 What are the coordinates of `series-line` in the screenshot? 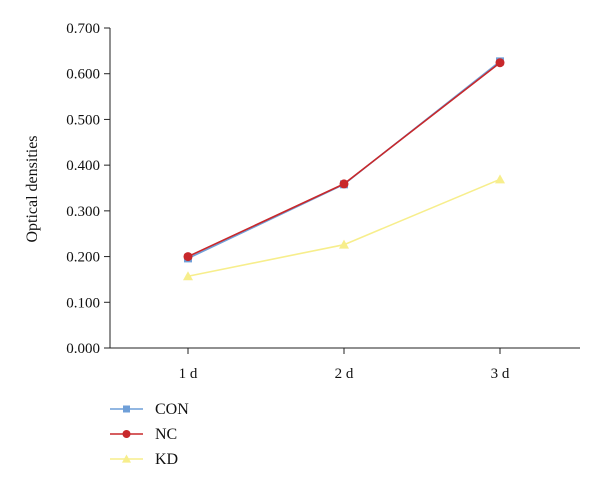 It's located at (344, 228).